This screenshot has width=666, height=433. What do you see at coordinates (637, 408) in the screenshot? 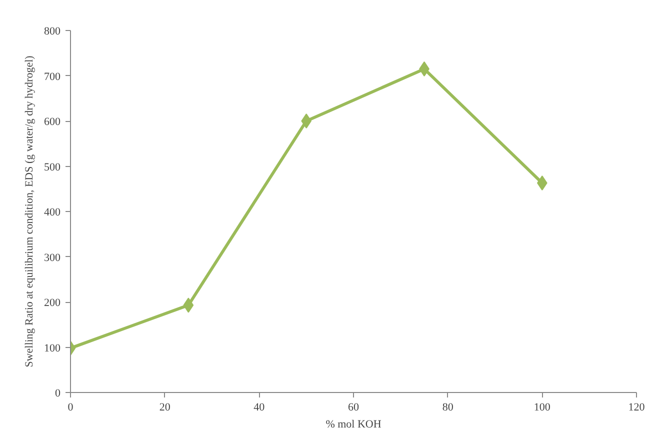
I see `x-tick-label: 120` at bounding box center [637, 408].